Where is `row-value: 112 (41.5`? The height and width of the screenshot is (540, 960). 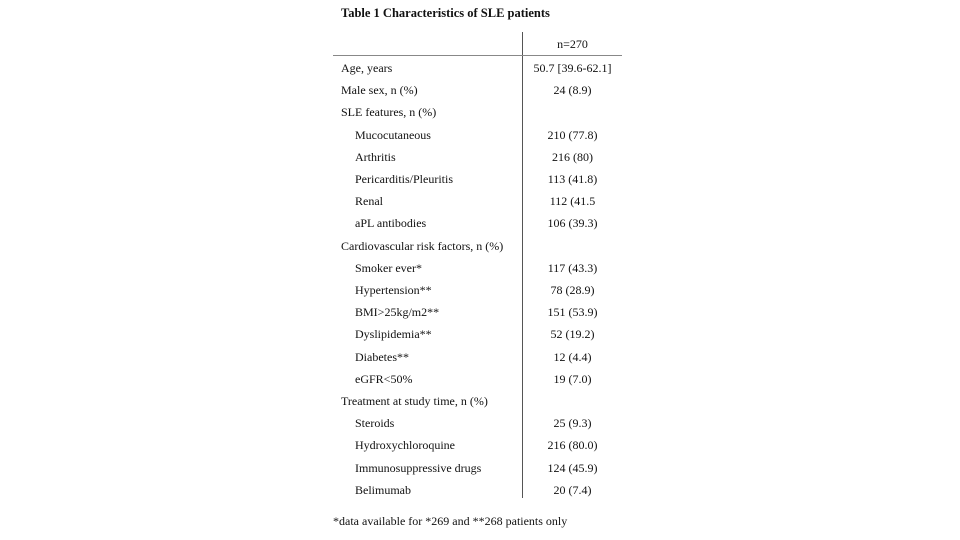 row-value: 112 (41.5 is located at coordinates (572, 201).